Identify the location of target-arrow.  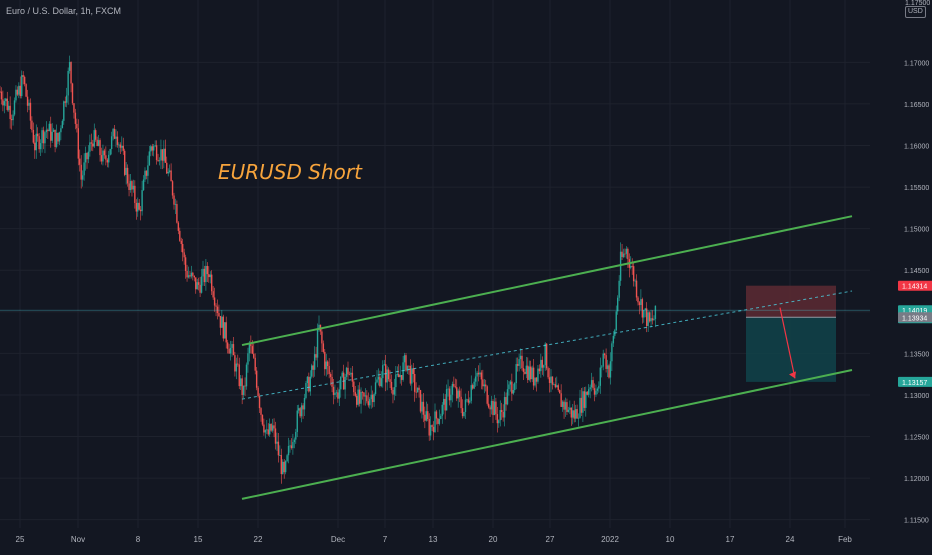
(787, 343).